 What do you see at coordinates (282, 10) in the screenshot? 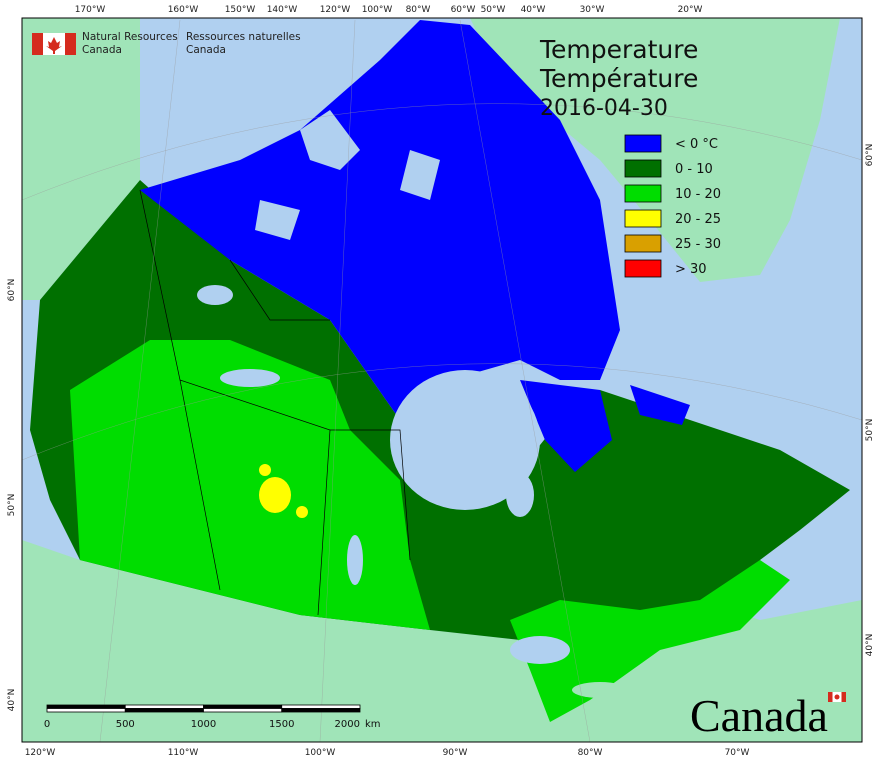
I see `graticule-label: 140°W` at bounding box center [282, 10].